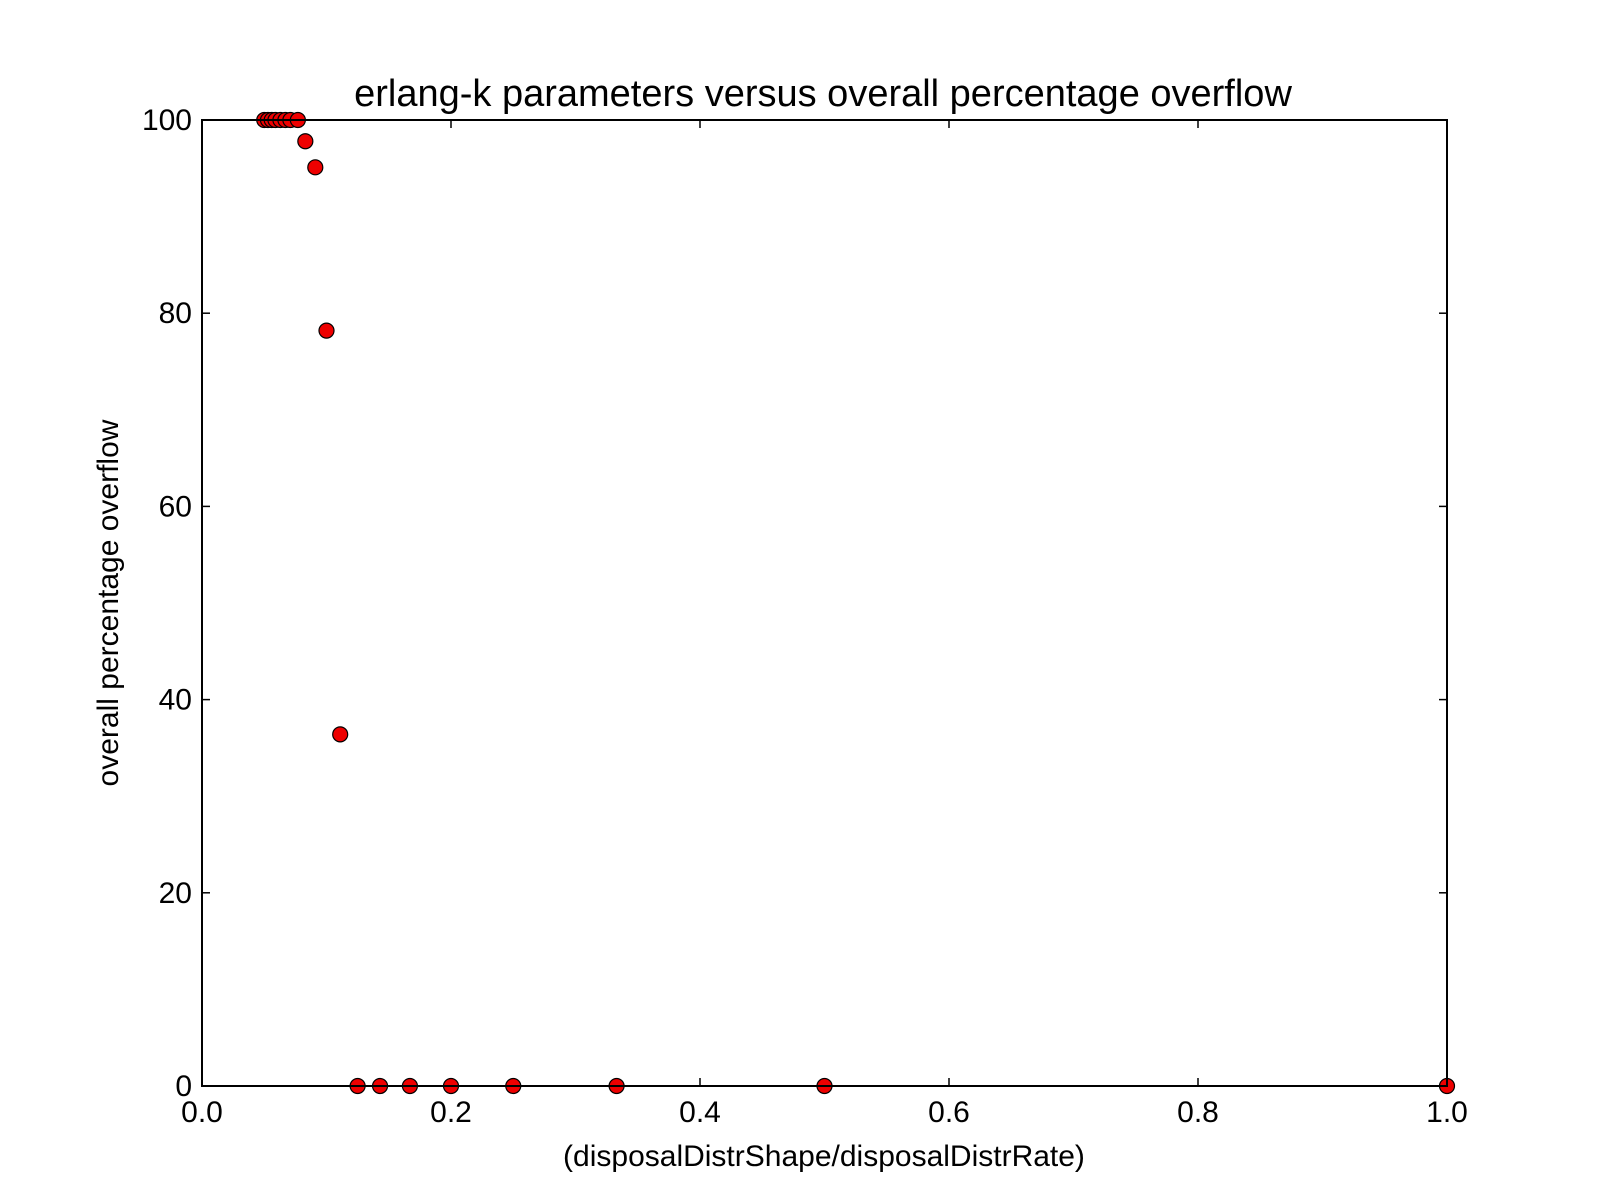 The width and height of the screenshot is (1600, 1200). What do you see at coordinates (700, 1112) in the screenshot?
I see `x-tick-label: 0.4` at bounding box center [700, 1112].